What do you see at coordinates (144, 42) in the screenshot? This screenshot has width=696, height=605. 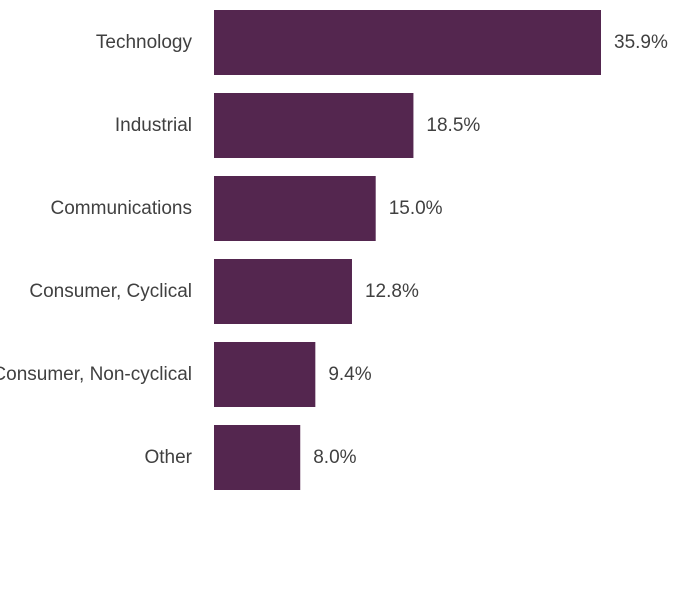 I see `category-label-technology: Technology` at bounding box center [144, 42].